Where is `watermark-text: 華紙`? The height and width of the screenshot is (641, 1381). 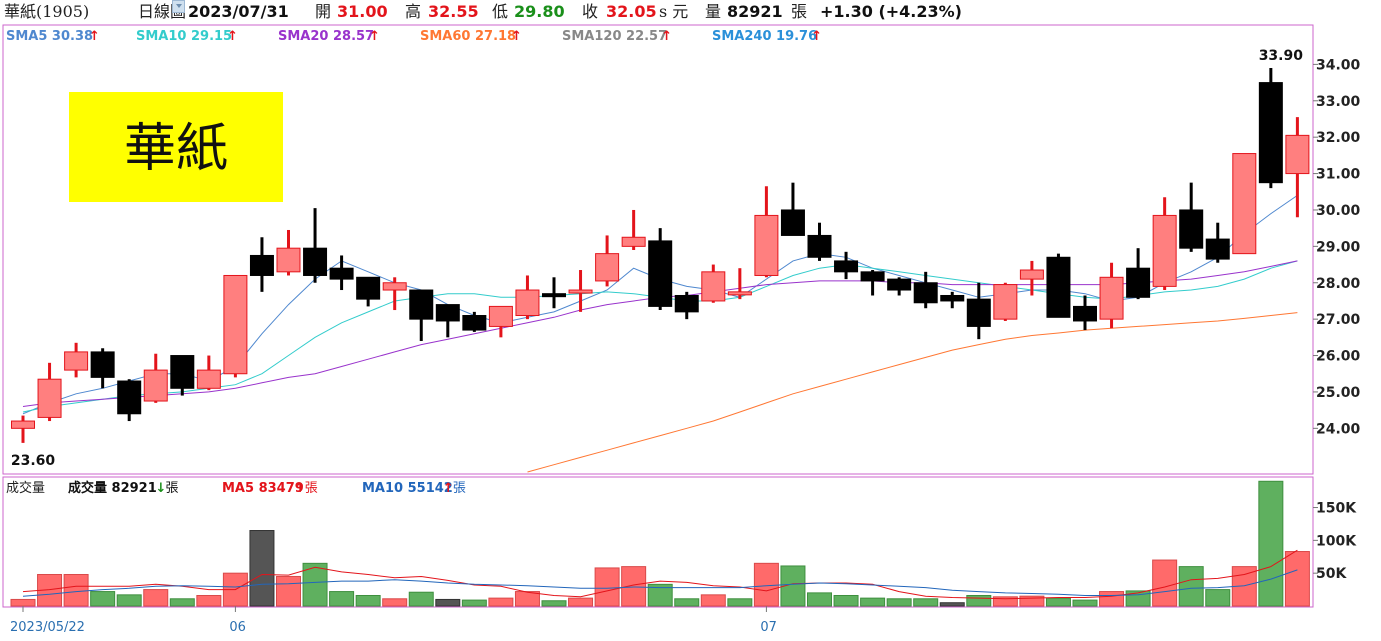 watermark-text: 華紙 is located at coordinates (176, 149).